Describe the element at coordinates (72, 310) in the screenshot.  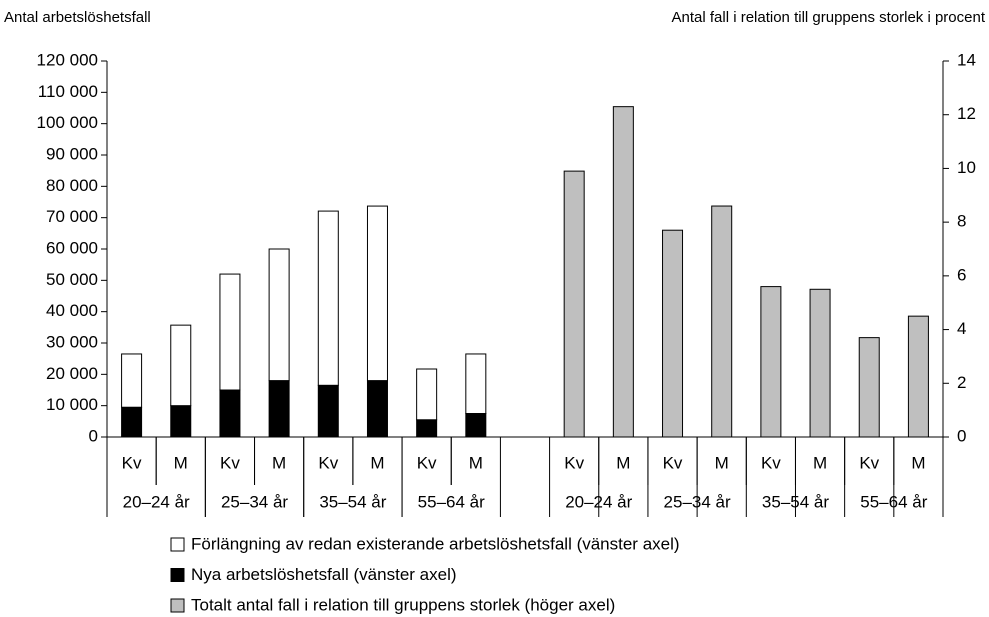
I see `y-tick-label: 40 000` at that location.